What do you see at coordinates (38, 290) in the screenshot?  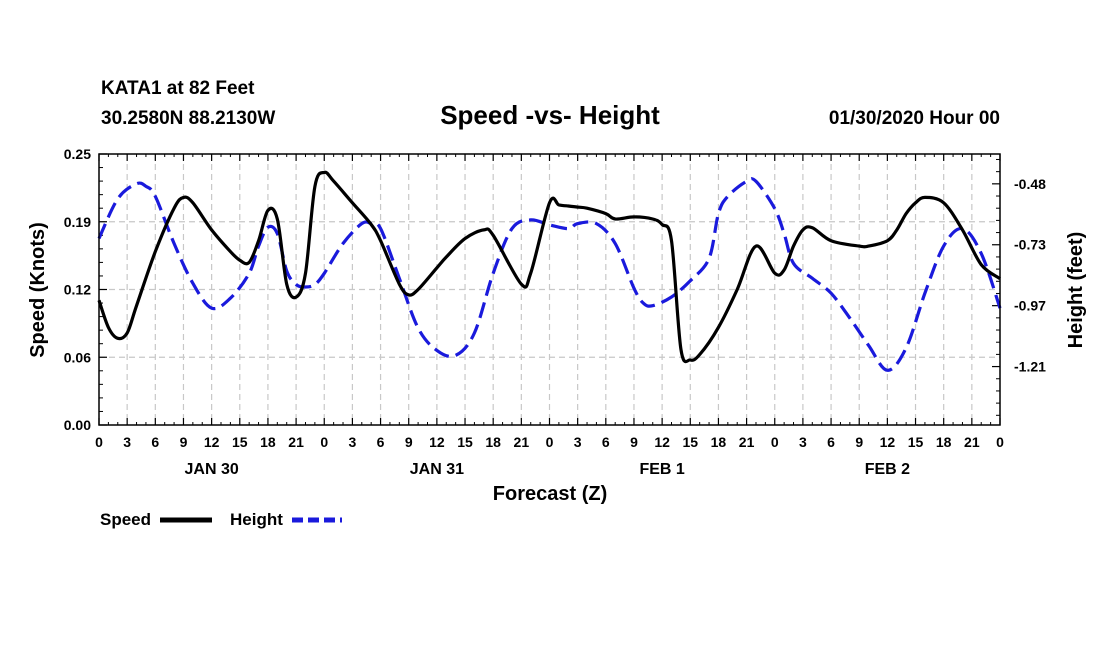 I see `left-axis-label: Speed (Knots)` at bounding box center [38, 290].